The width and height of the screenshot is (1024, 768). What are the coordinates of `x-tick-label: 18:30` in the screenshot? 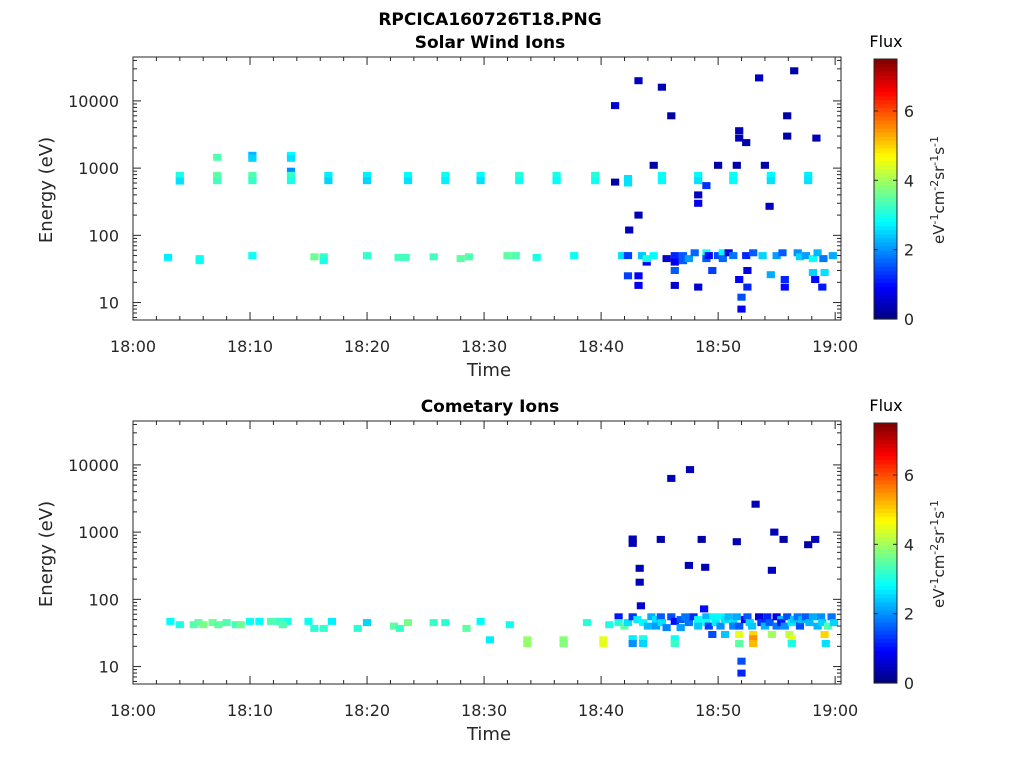 It's located at (484, 710).